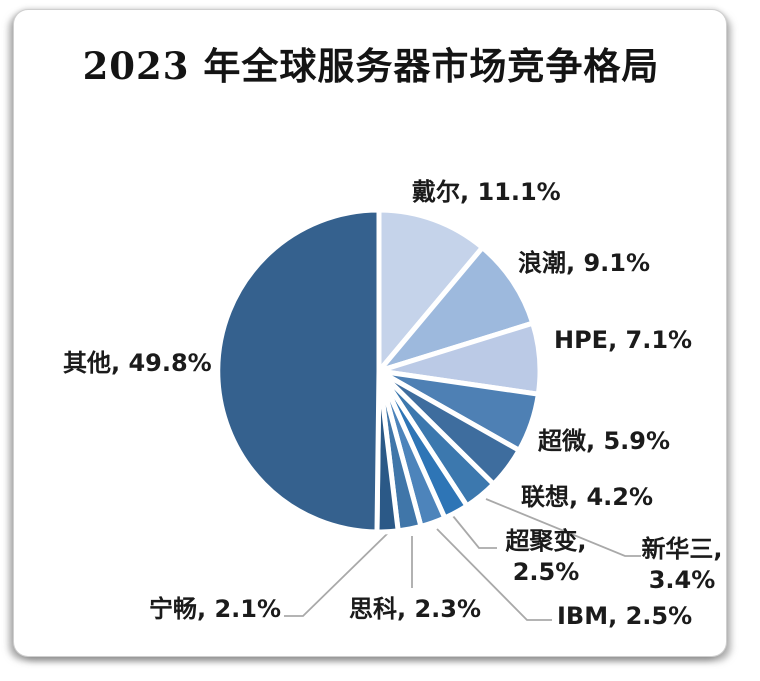 This screenshot has width=760, height=681. Describe the element at coordinates (546, 541) in the screenshot. I see `slice-label-xfusion-line1: 超聚变,` at that location.